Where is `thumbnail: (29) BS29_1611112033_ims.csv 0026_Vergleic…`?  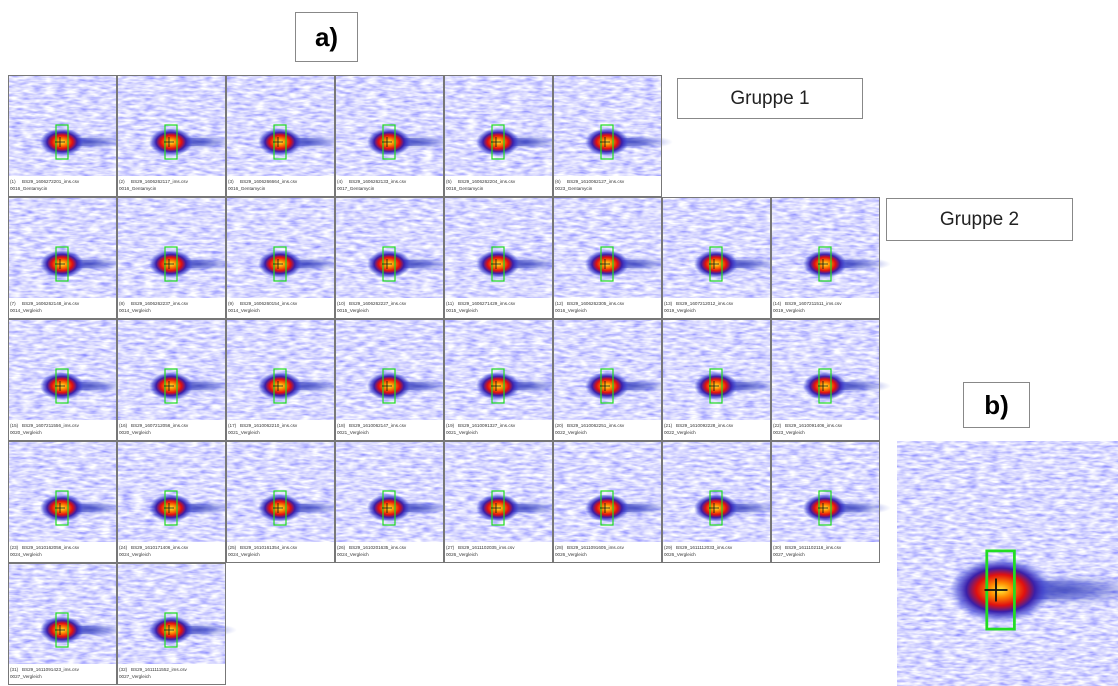 thumbnail: (29) BS29_1611112033_ims.csv 0026_Vergleic… is located at coordinates (722, 502).